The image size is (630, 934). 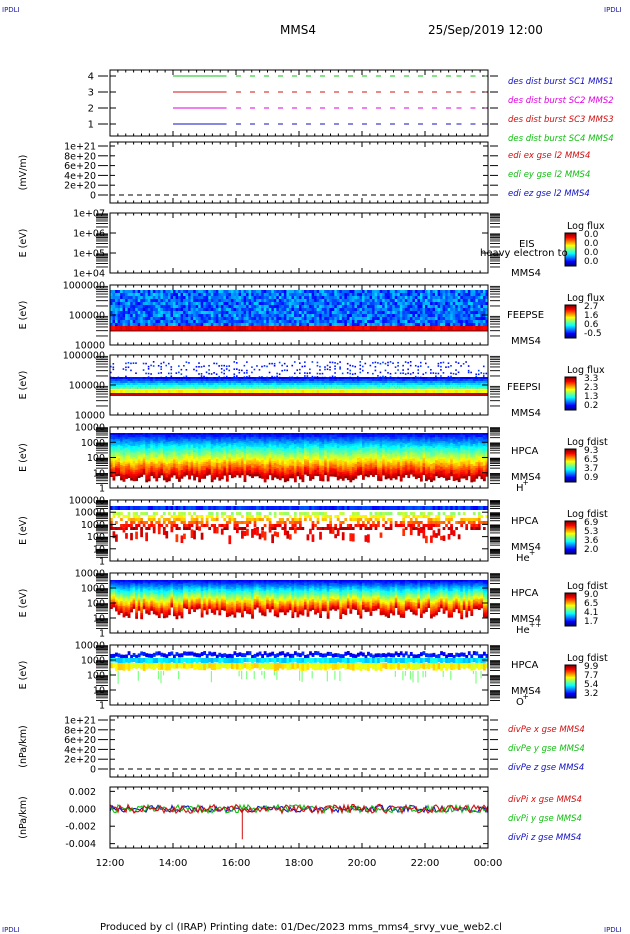 I want to click on edi-ytick-label: 2e+20, so click(x=80, y=186).